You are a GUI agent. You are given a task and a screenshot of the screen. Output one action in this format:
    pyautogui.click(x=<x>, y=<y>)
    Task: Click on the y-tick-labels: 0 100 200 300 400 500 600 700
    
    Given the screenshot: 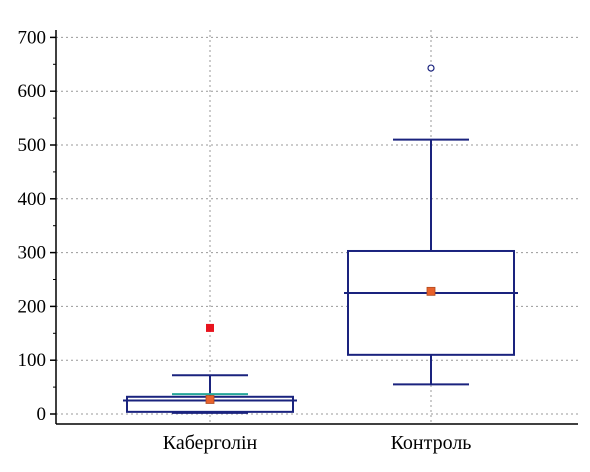 What is the action you would take?
    pyautogui.click(x=32, y=226)
    